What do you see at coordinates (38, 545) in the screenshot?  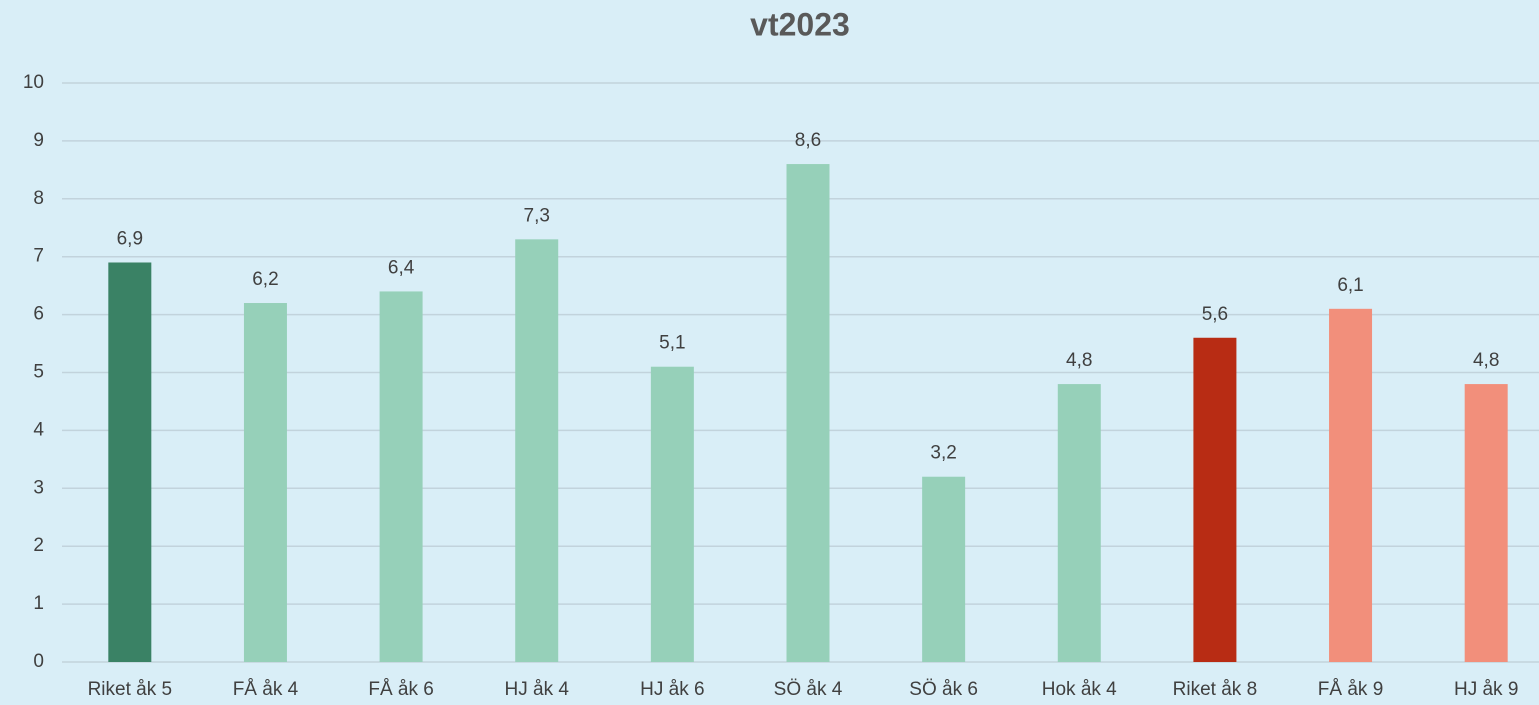 I see `y-tick-label: 2` at bounding box center [38, 545].